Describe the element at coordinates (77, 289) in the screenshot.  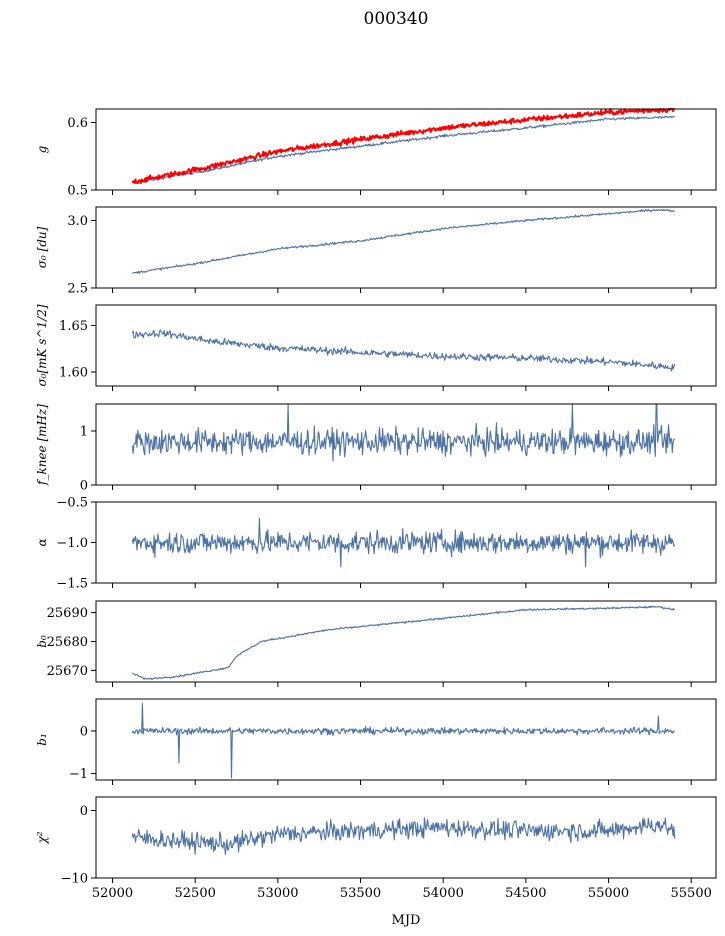
I see `y-tick-label: 2.5` at that location.